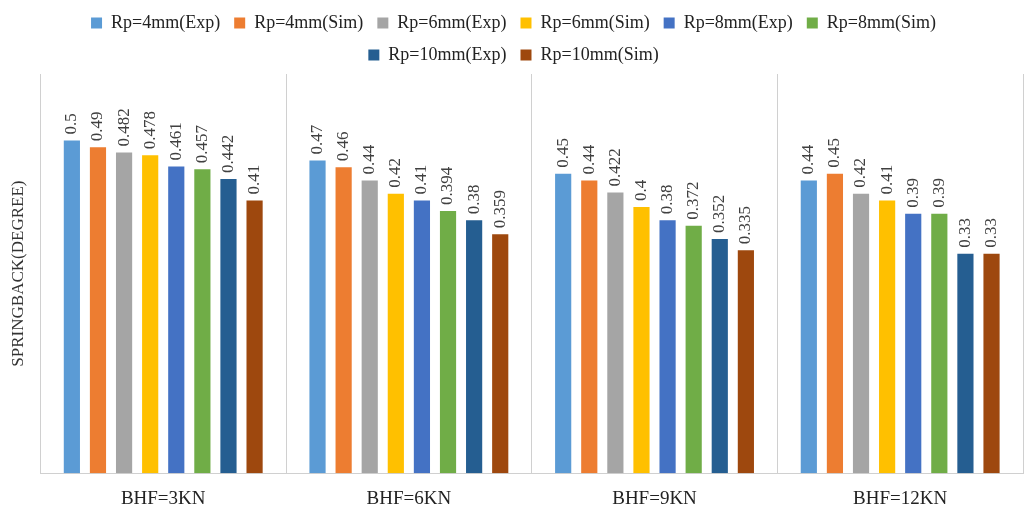  I want to click on data-label: 0.457, so click(201, 144).